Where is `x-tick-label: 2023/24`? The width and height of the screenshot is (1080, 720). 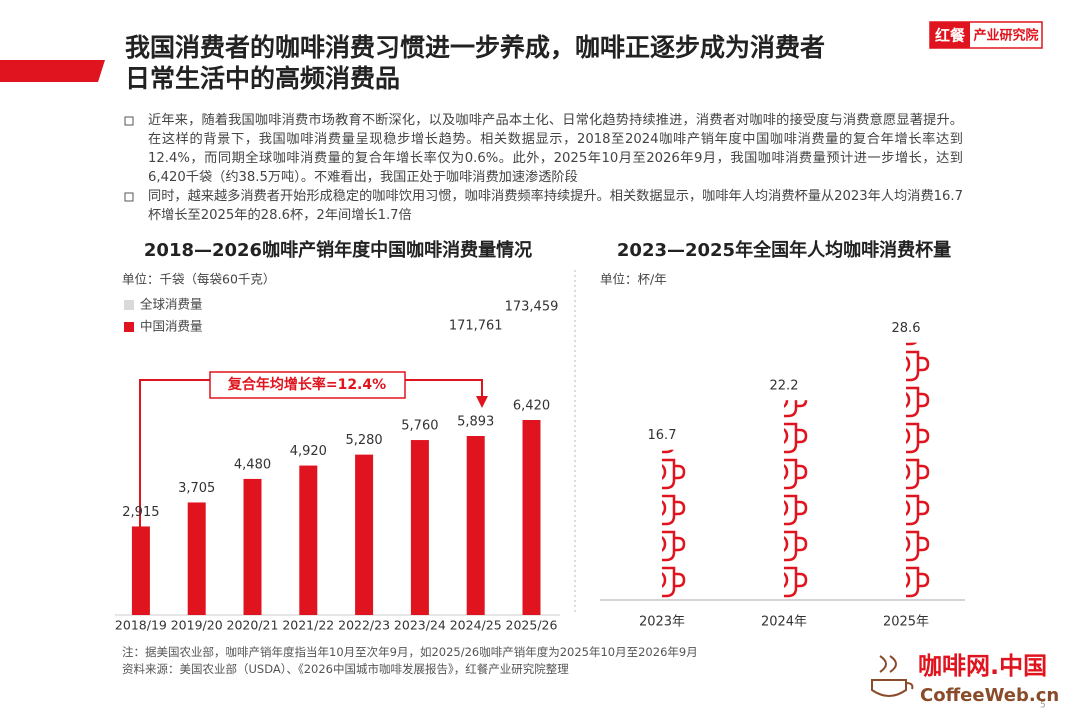
x-tick-label: 2023/24 is located at coordinates (420, 625).